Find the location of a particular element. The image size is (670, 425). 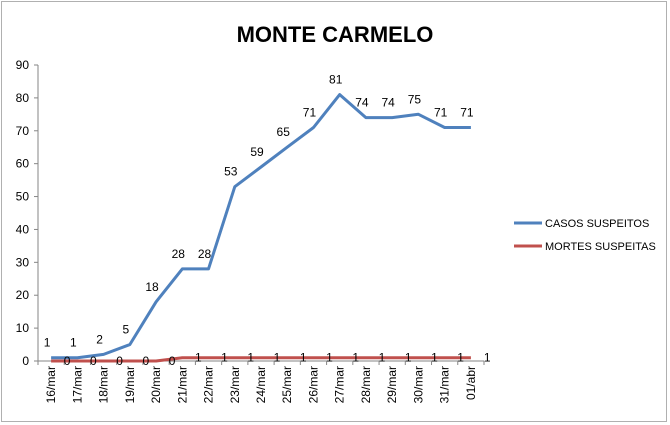

x-tick-label: 31/mar is located at coordinates (445, 384).